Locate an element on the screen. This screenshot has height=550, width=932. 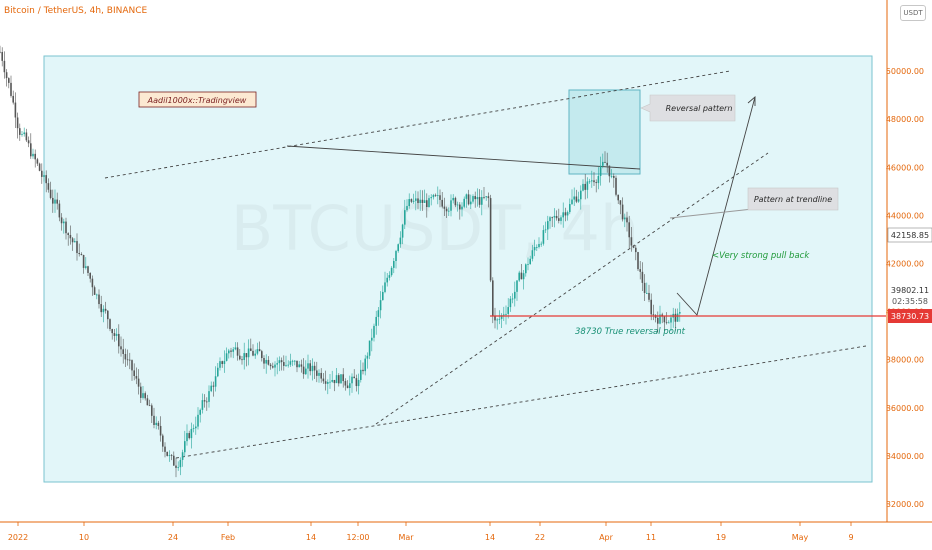
time-tick-label: 19 is located at coordinates (721, 537).